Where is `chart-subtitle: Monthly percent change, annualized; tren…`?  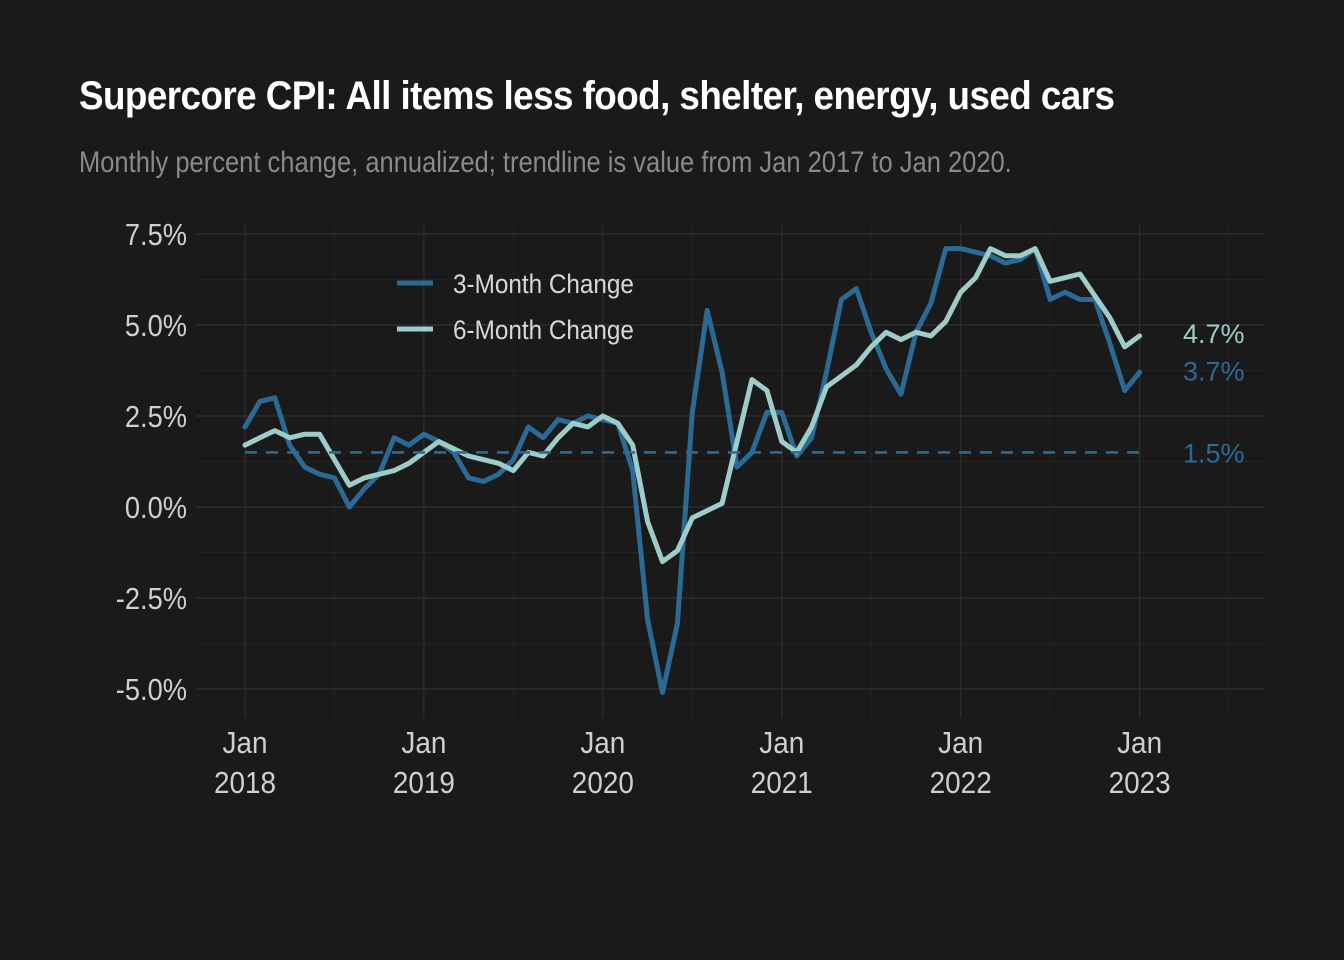 chart-subtitle: Monthly percent change, annualized; tren… is located at coordinates (545, 162).